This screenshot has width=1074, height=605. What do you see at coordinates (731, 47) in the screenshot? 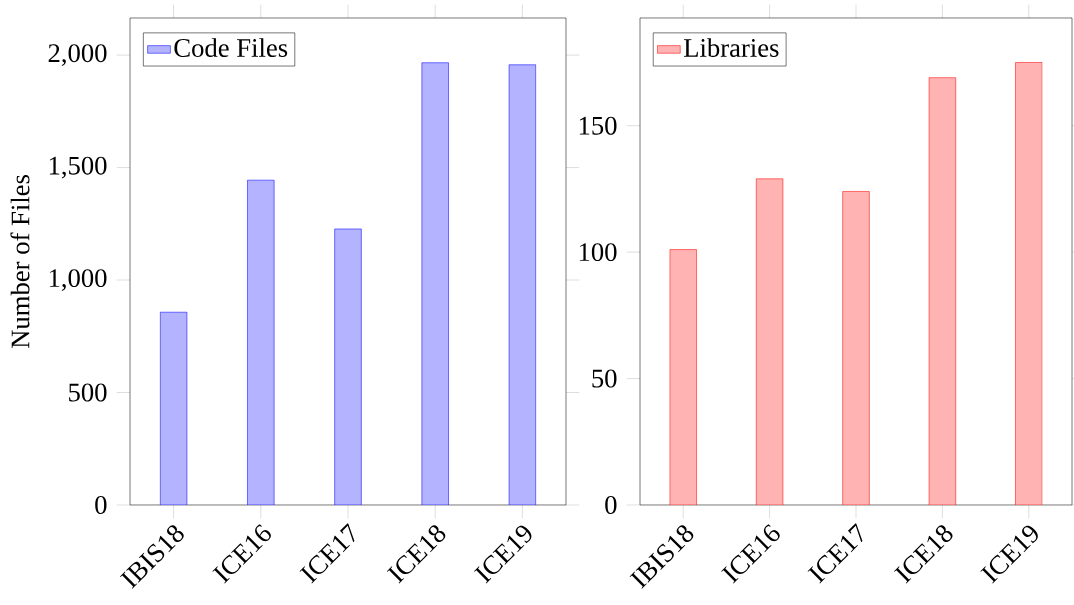
I see `legend-label: Libraries` at bounding box center [731, 47].